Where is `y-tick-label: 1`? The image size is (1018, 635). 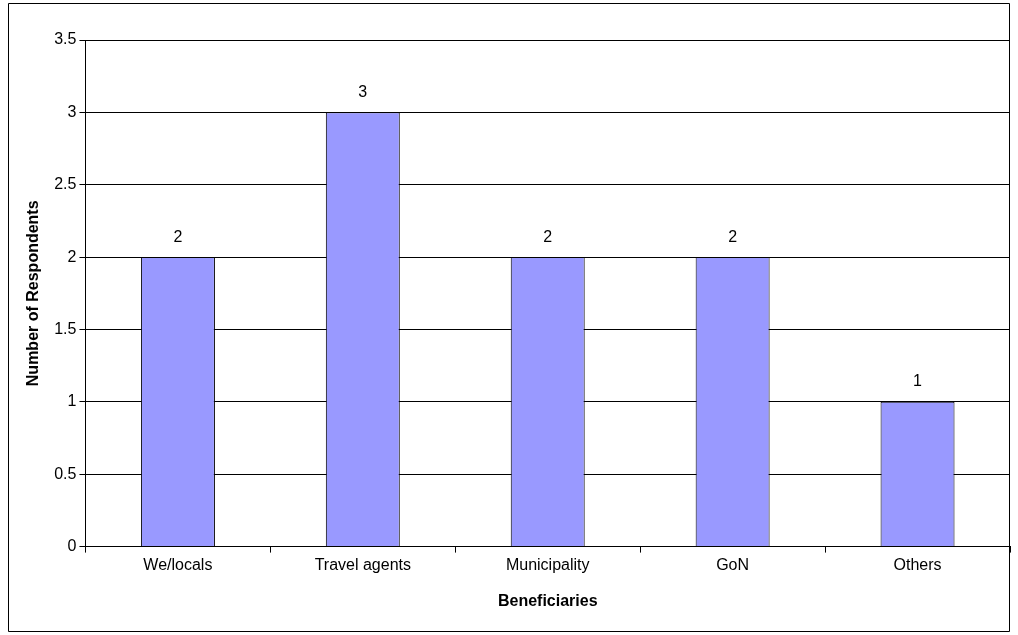
y-tick-label: 1 is located at coordinates (72, 401).